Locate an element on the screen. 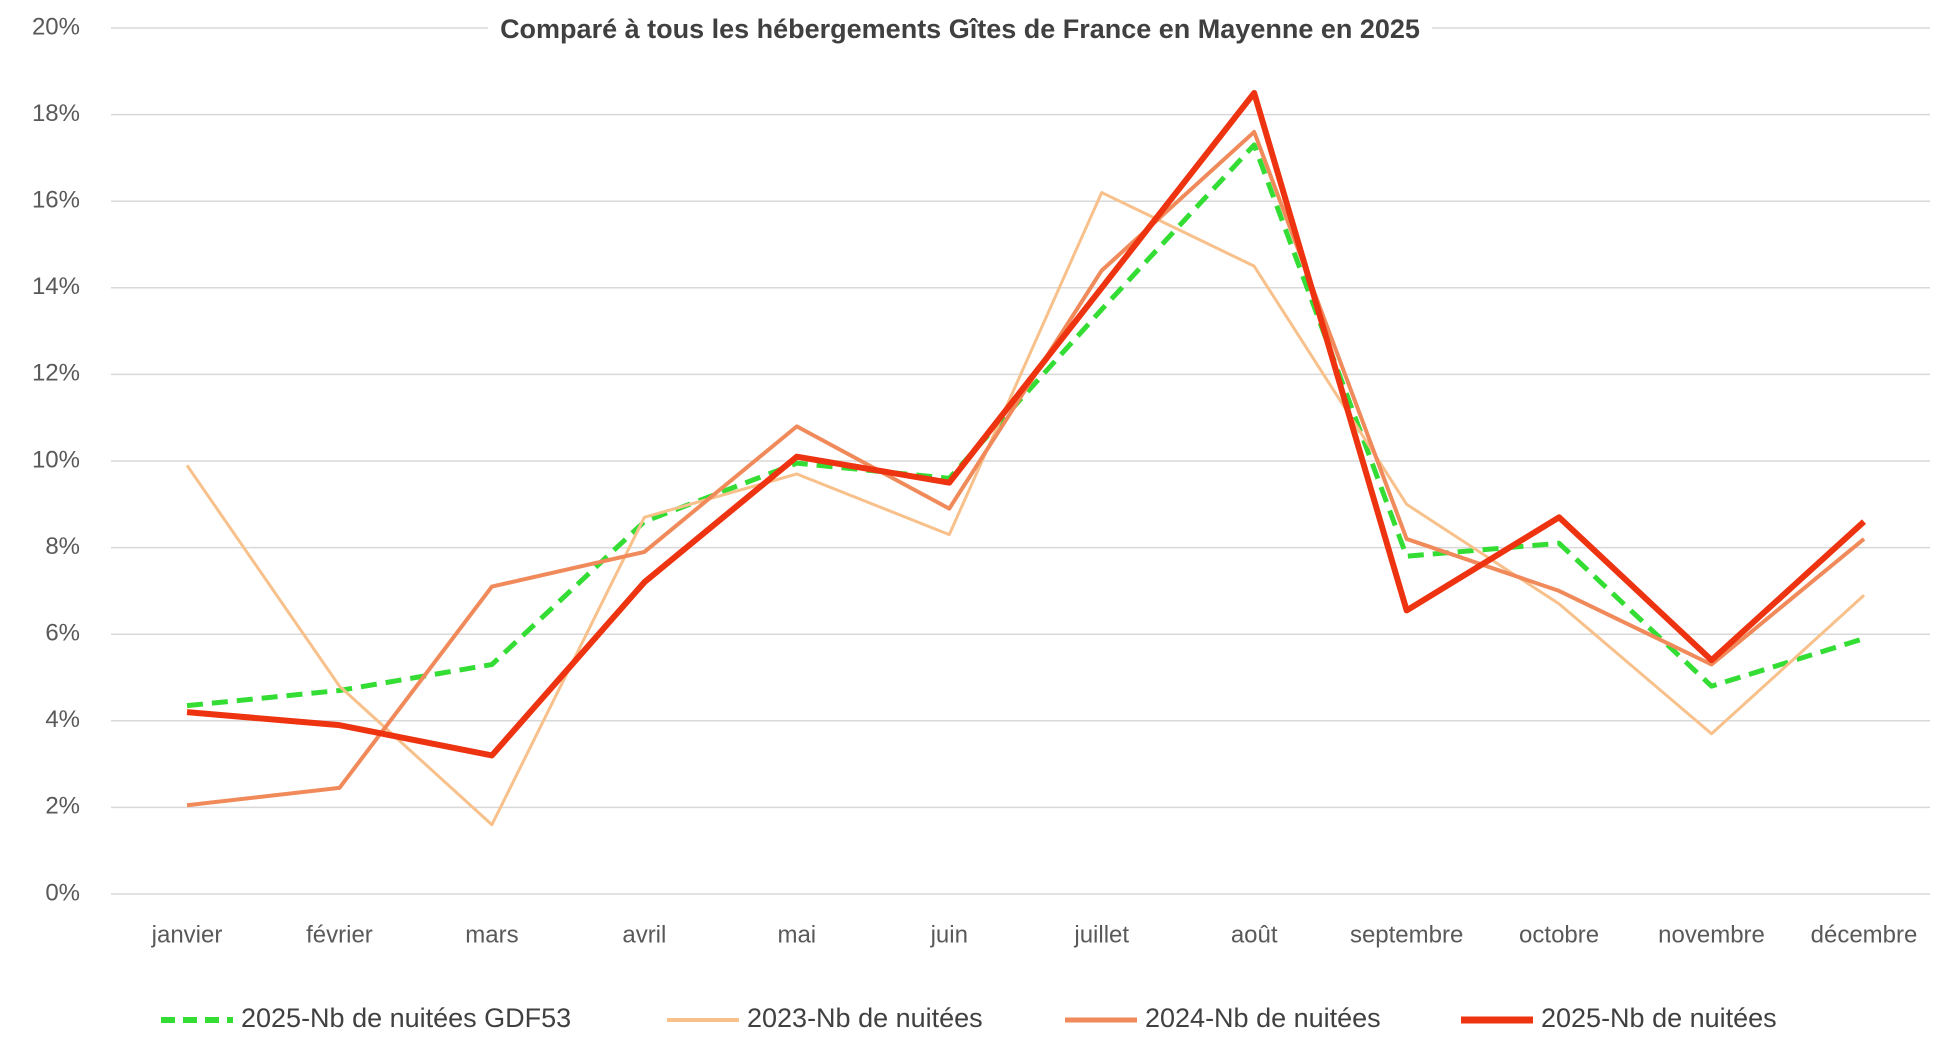 The height and width of the screenshot is (1037, 1938). y-tick-label: 6% is located at coordinates (62, 633).